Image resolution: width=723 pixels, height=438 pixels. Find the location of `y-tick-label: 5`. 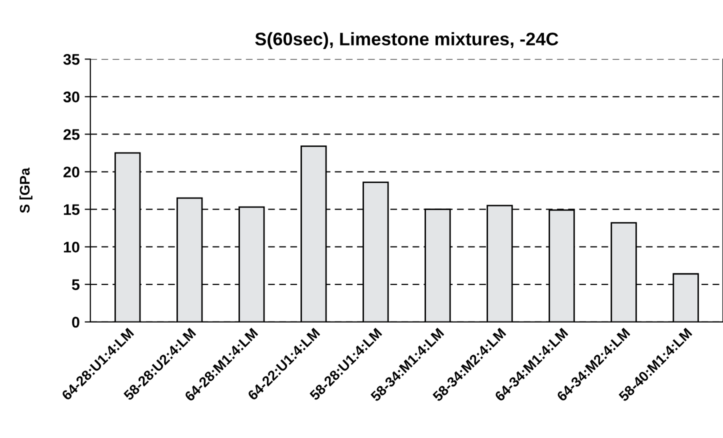

y-tick-label: 5 is located at coordinates (76, 284).